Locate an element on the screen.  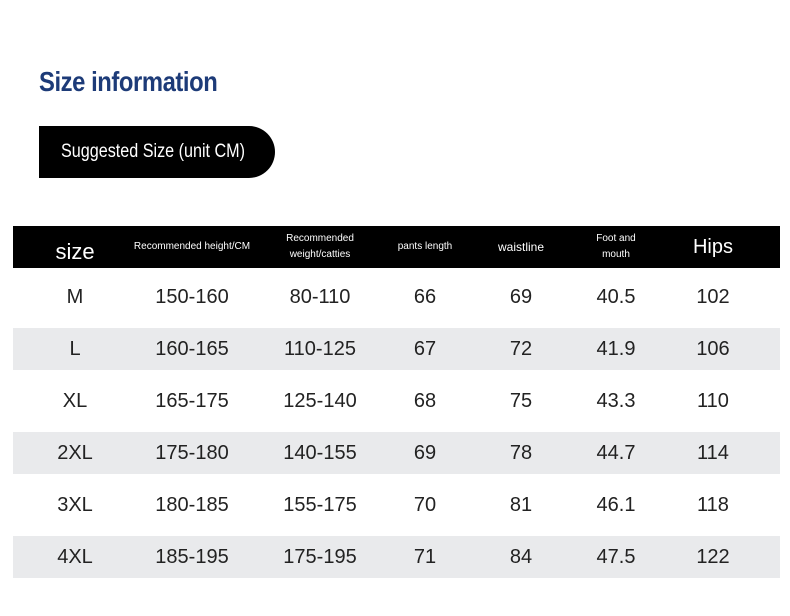
table-cell: 106 is located at coordinates (713, 348).